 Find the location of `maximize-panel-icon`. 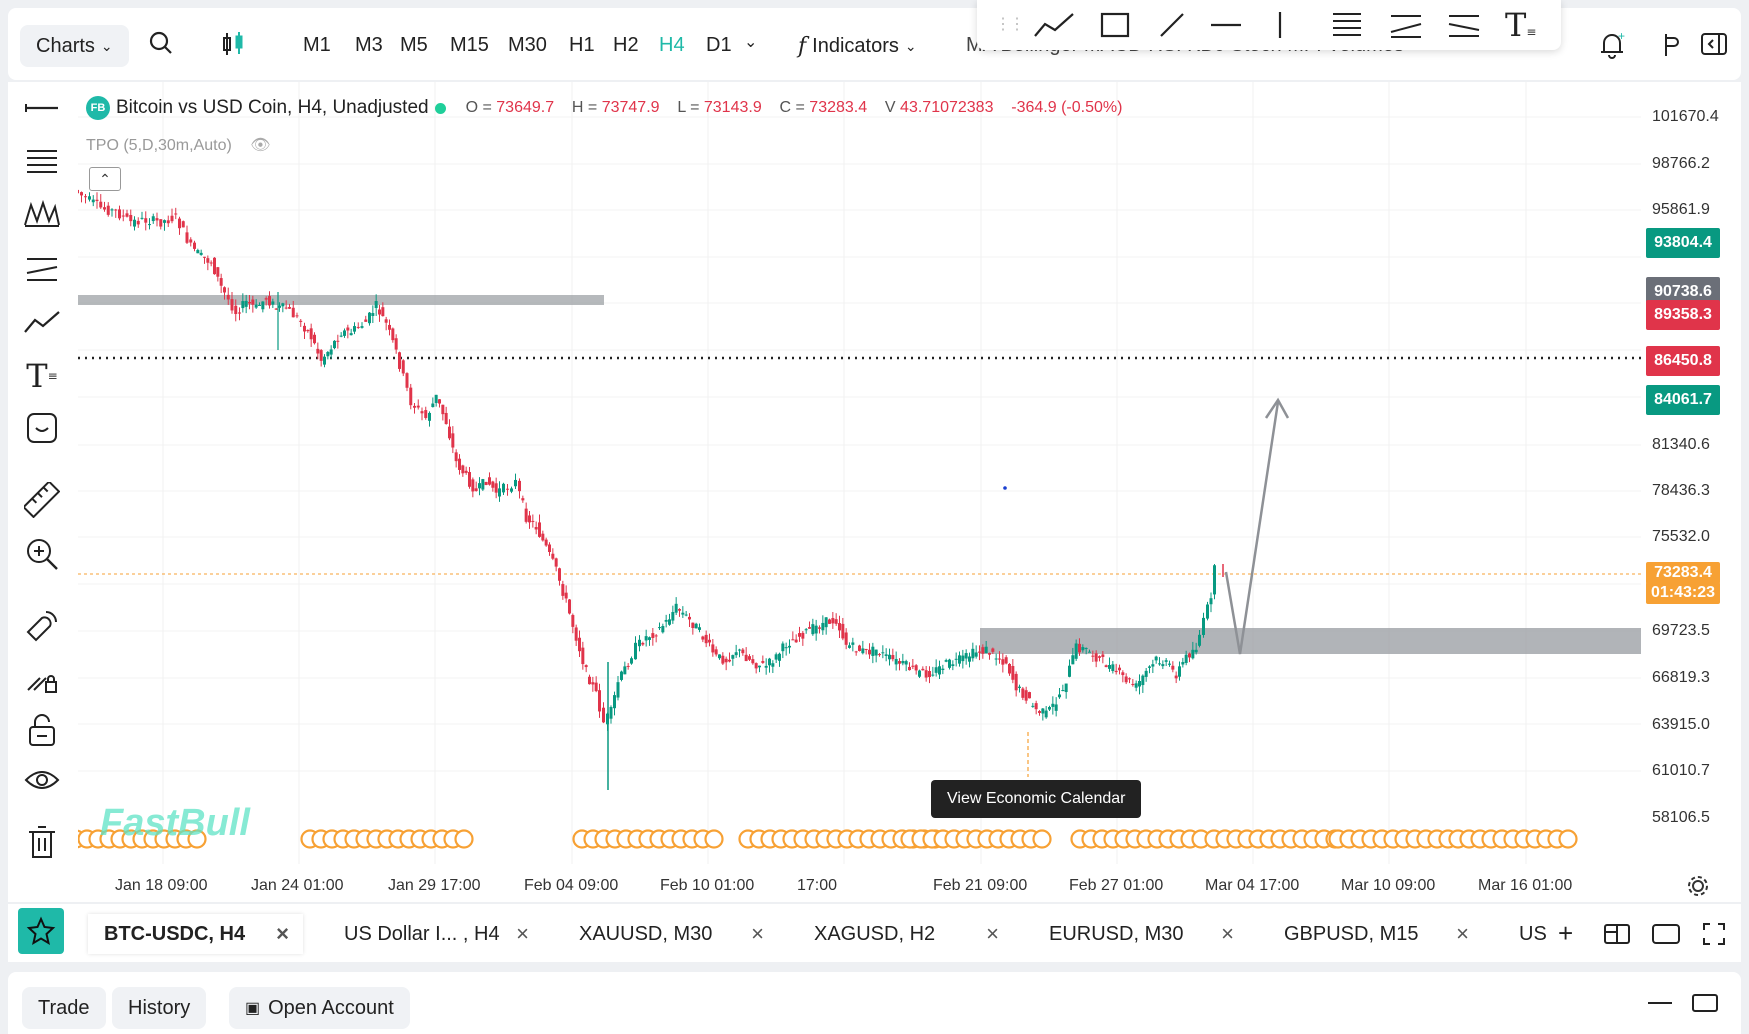

maximize-panel-icon is located at coordinates (1705, 1003).